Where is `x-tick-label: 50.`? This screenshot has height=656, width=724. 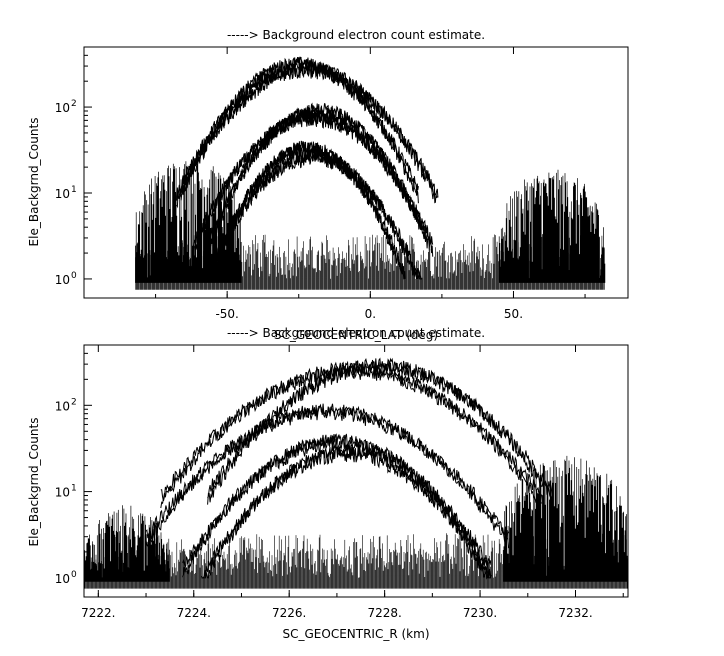 x-tick-label: 50. is located at coordinates (513, 314).